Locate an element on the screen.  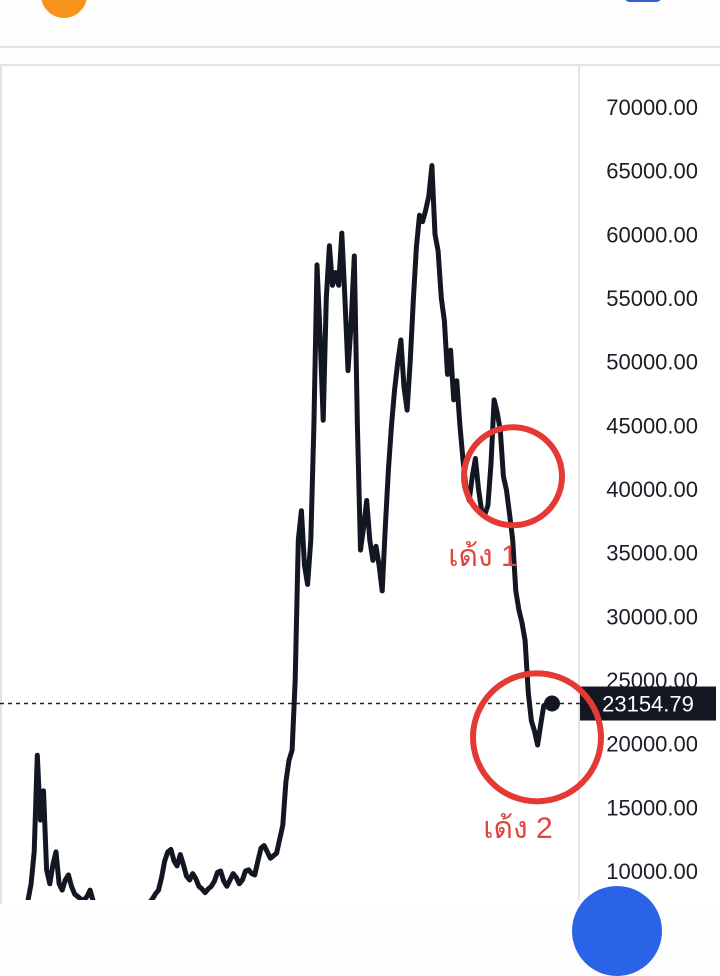
y-tick-label: 40000.00 is located at coordinates (652, 489).